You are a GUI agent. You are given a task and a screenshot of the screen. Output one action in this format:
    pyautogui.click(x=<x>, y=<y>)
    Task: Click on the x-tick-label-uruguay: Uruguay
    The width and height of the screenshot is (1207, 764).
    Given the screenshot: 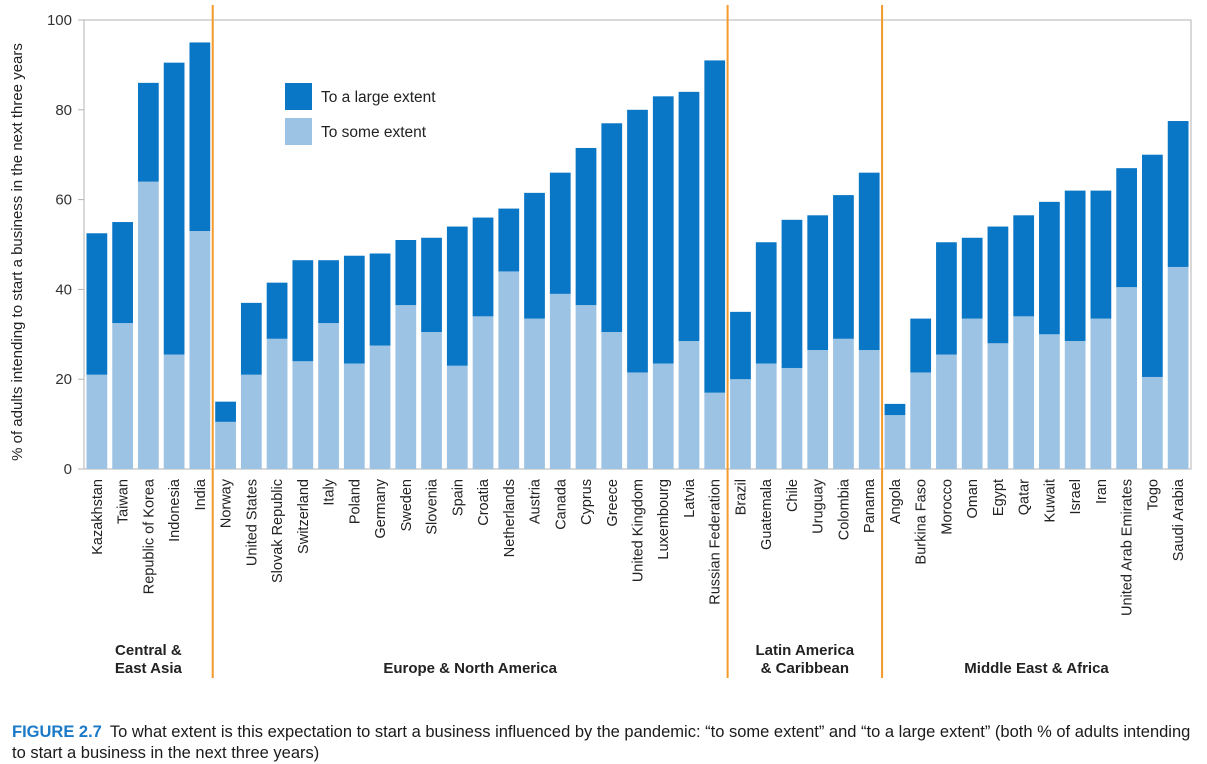 What is the action you would take?
    pyautogui.click(x=819, y=506)
    